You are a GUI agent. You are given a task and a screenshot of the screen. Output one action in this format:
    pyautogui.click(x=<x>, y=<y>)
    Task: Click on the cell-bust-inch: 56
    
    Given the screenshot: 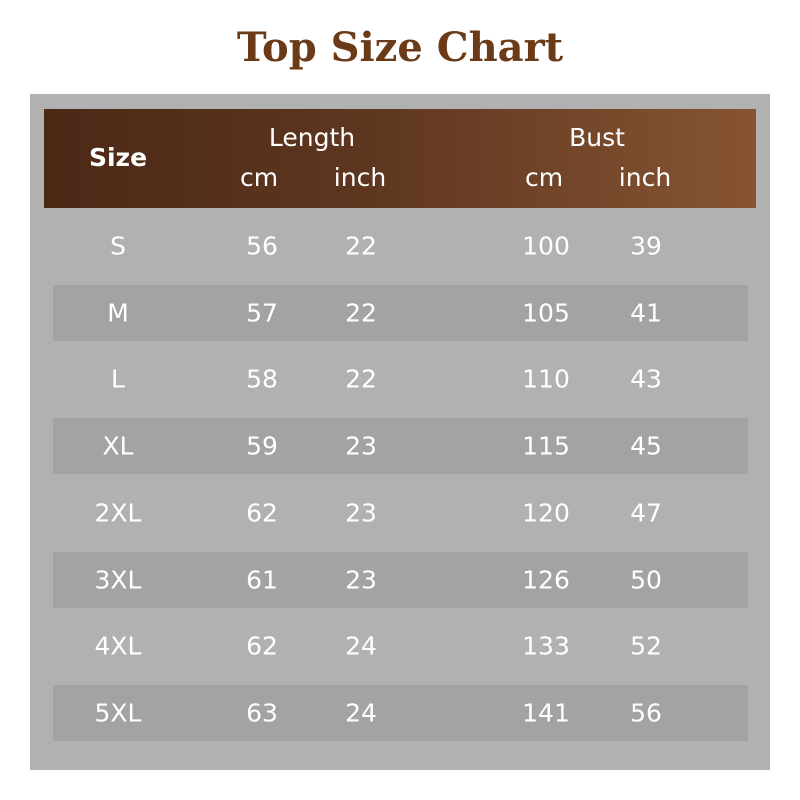 What is the action you would take?
    pyautogui.click(x=646, y=713)
    